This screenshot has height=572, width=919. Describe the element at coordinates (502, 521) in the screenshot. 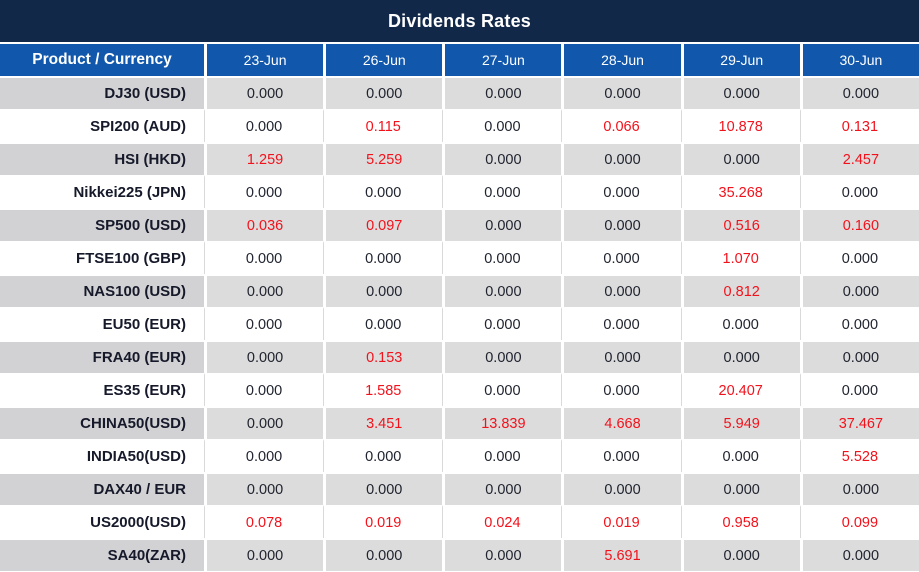

I see `value-cell: 0.024` at that location.